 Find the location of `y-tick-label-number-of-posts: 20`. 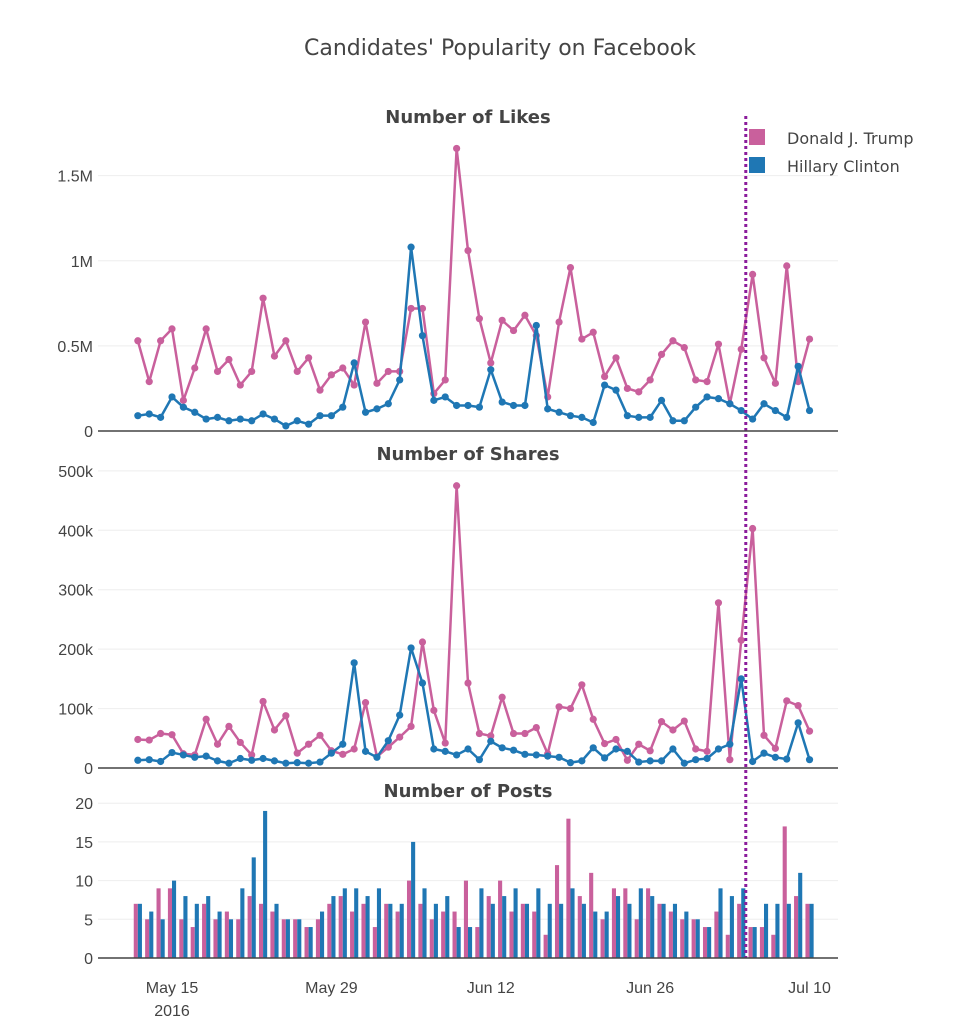

y-tick-label-number-of-posts: 20 is located at coordinates (84, 804).